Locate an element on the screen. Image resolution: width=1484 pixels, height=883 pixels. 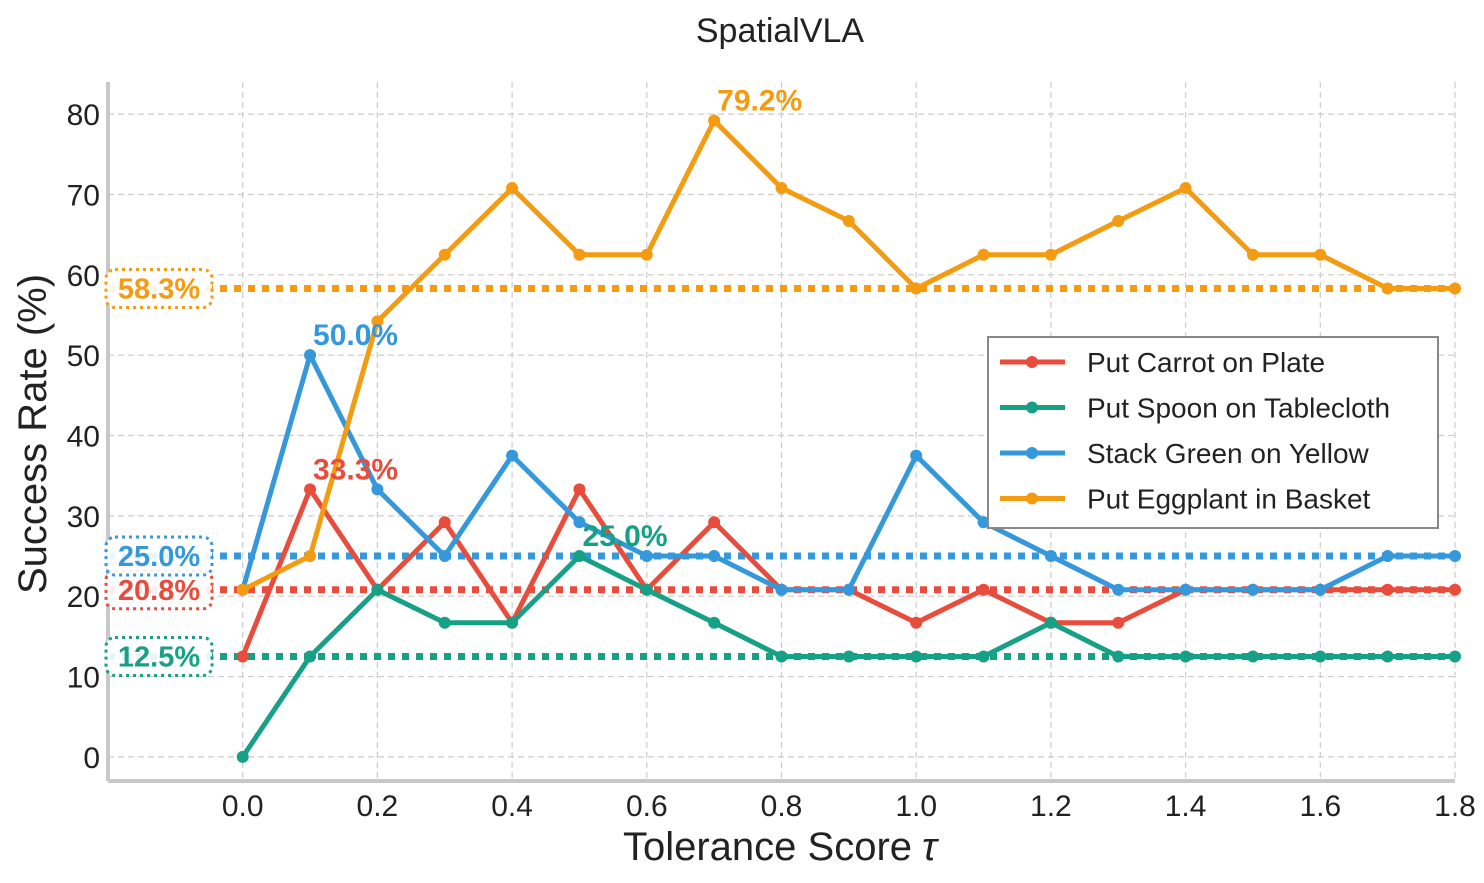
x-tick-label: 0.0 is located at coordinates (243, 806).